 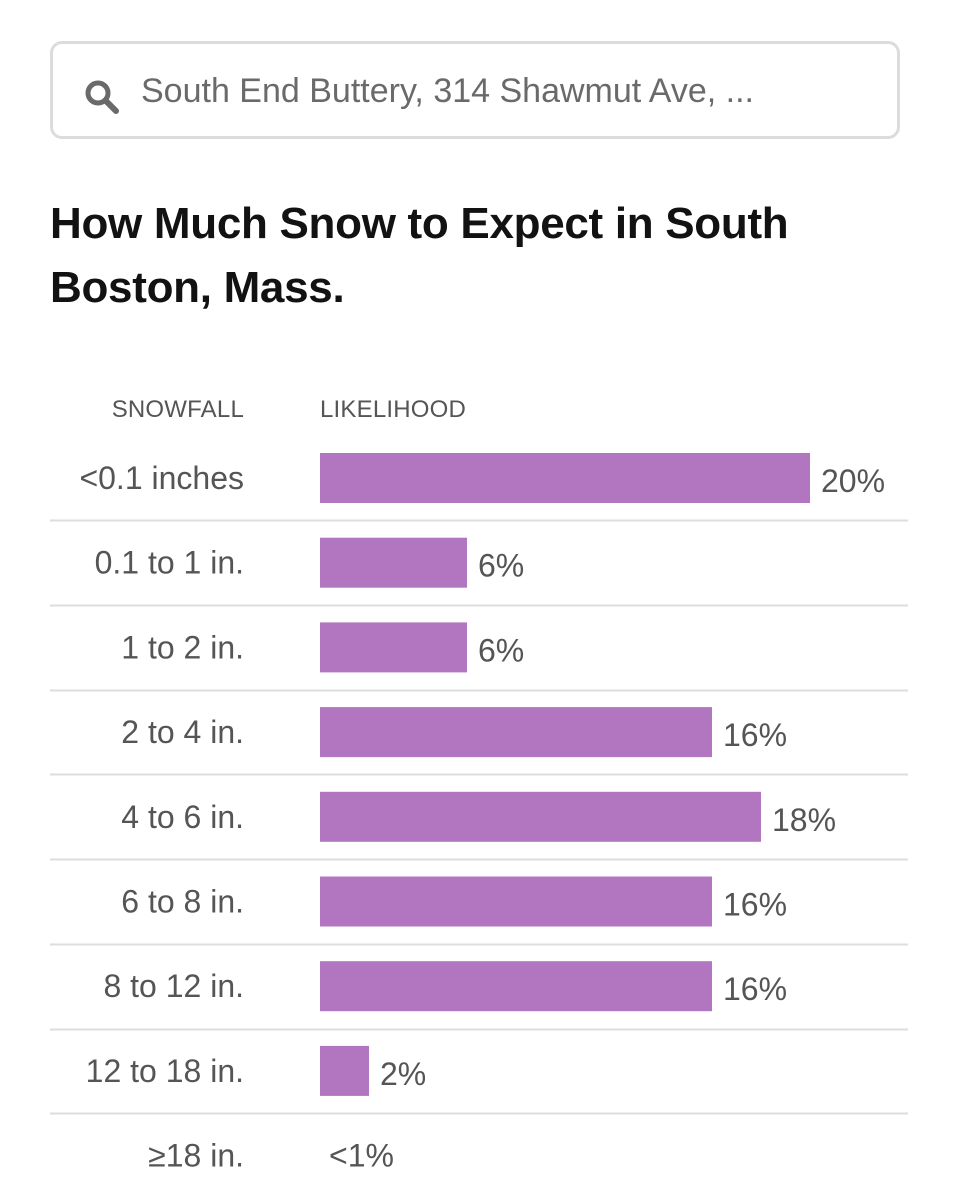 I want to click on snowfall-category-label: 4 to 6 in., so click(x=182, y=817).